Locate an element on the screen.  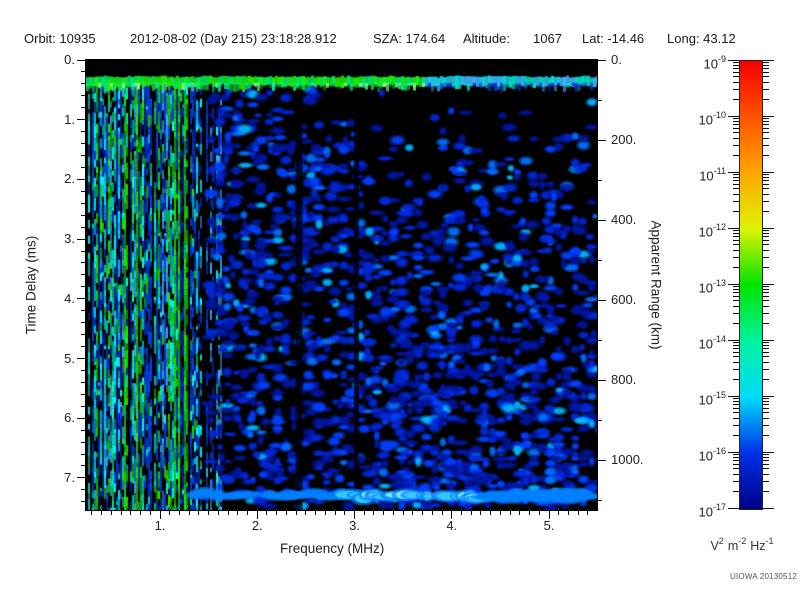
y-axis-title: Time Delay (ms) is located at coordinates (31, 285).